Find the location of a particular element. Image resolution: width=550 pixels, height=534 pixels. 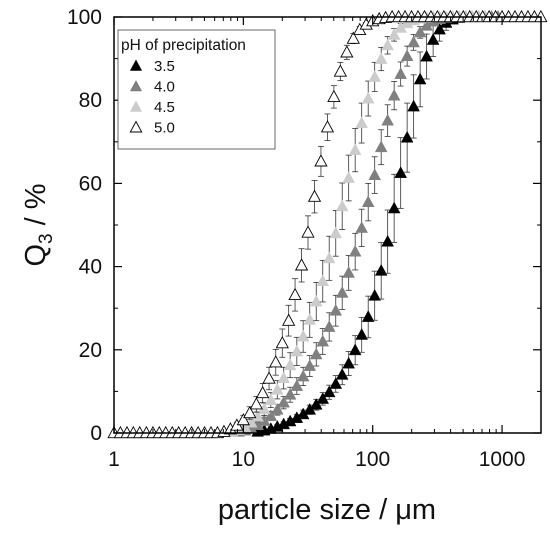

y-tick-label: 60 is located at coordinates (90, 183).